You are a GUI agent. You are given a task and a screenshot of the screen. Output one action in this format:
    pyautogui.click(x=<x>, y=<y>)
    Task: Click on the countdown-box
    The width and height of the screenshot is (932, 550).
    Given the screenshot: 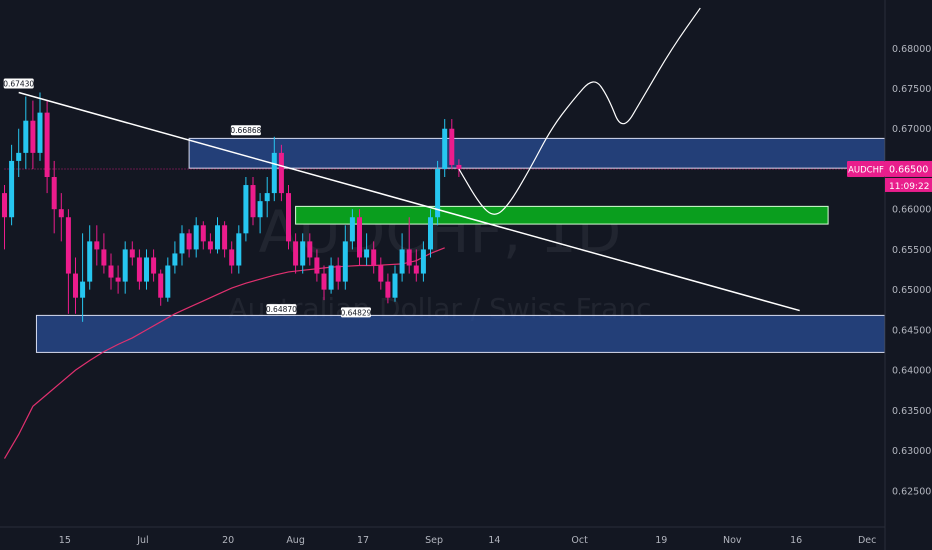 What is the action you would take?
    pyautogui.click(x=908, y=184)
    